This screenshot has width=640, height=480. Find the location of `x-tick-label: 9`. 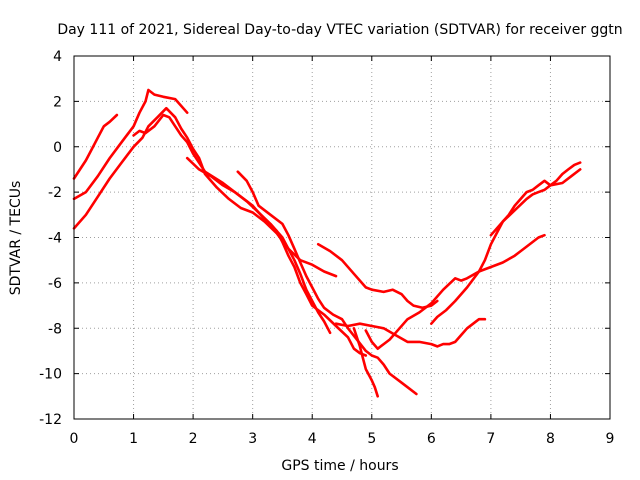

x-tick-label: 9 is located at coordinates (610, 439).